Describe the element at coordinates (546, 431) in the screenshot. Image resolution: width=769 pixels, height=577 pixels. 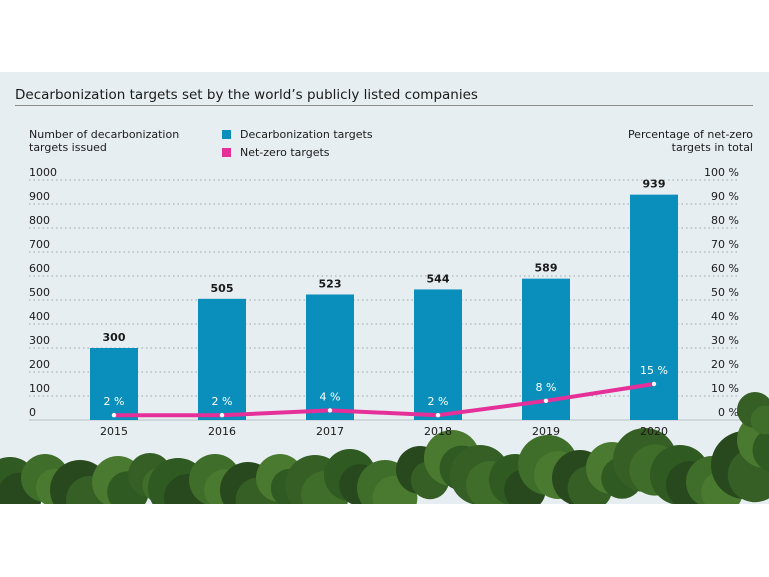
I see `x-tick-label: 2019` at that location.